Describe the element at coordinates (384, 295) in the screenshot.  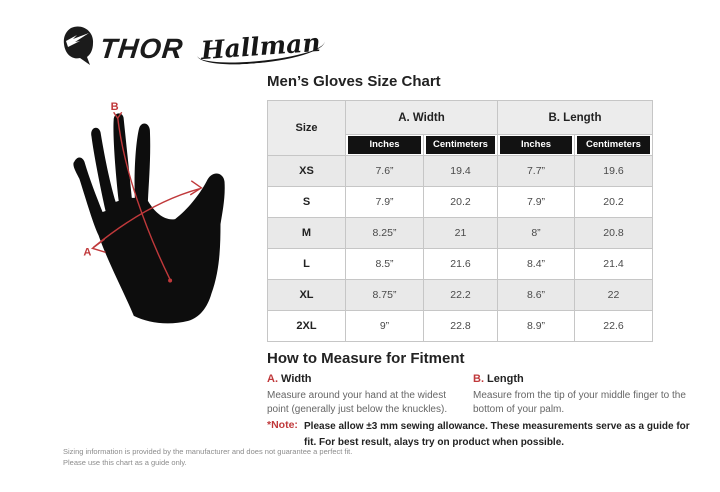
I see `width-inches-cell: 8.75”` at that location.